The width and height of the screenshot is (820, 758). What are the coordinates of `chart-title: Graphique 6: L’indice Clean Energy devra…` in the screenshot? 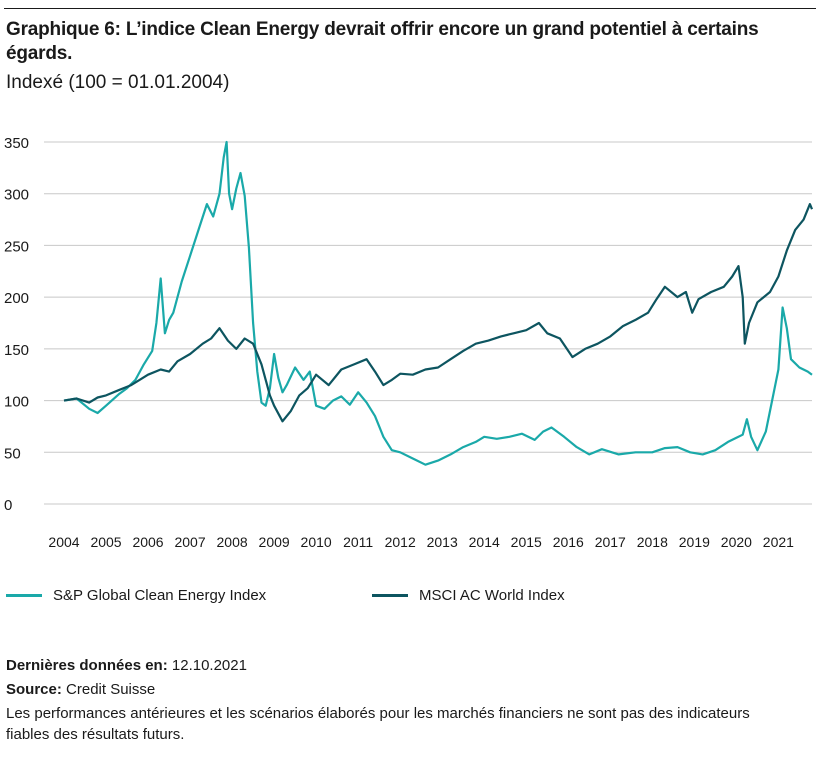 It's located at (382, 41).